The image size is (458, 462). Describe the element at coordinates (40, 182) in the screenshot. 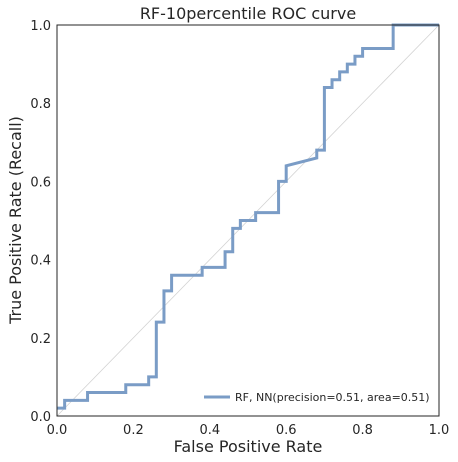

I see `y-tick-label: 0.6` at that location.